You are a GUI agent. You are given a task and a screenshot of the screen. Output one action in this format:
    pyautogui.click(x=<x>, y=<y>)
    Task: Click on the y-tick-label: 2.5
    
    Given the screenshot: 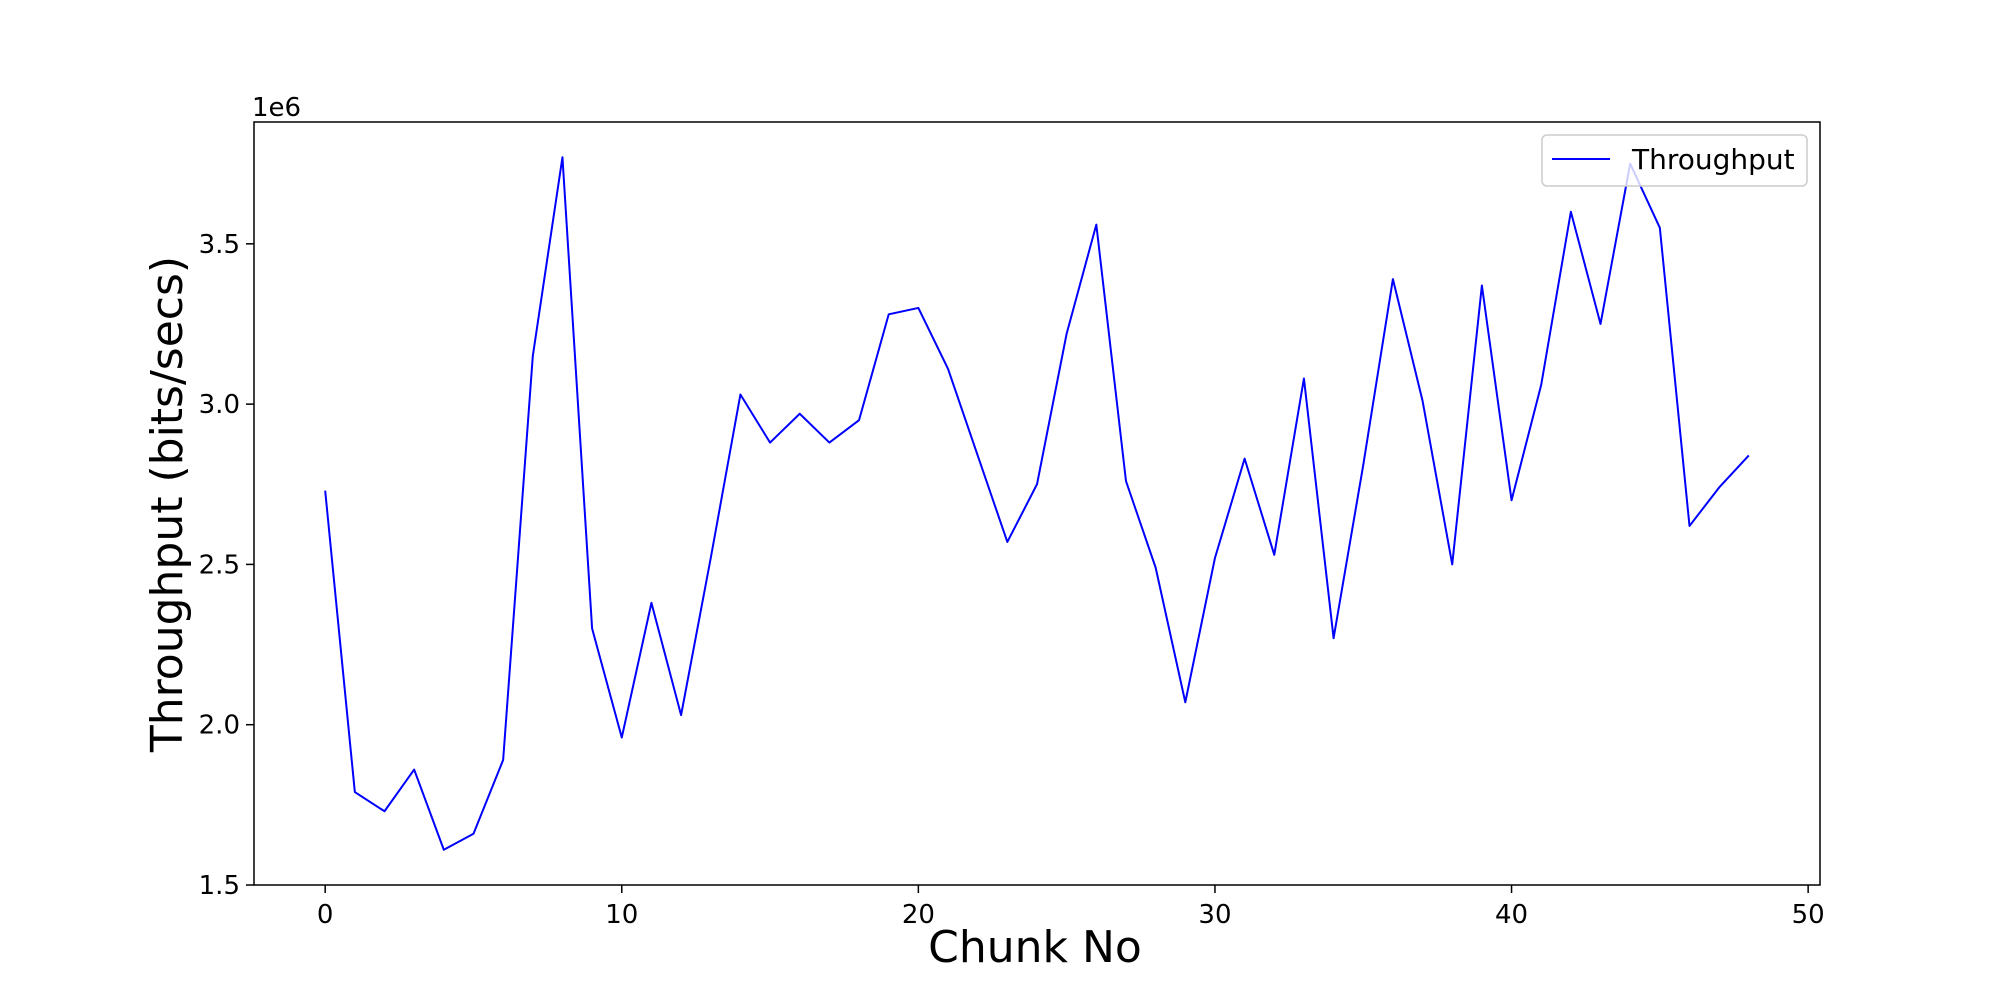 What is the action you would take?
    pyautogui.click(x=219, y=565)
    